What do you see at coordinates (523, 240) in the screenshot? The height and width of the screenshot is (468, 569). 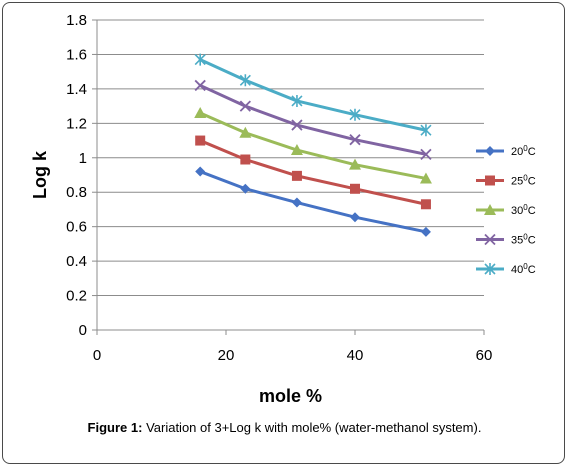 I see `legend-label: 350C` at bounding box center [523, 240].